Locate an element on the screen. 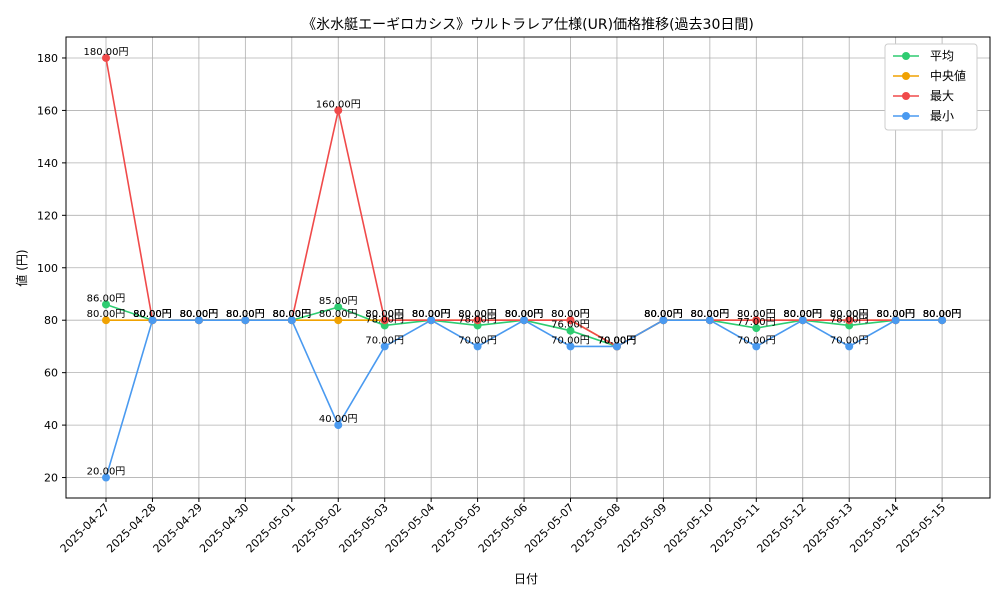 This screenshot has height=600, width=1000. y-tick-label: 160 is located at coordinates (47, 110).